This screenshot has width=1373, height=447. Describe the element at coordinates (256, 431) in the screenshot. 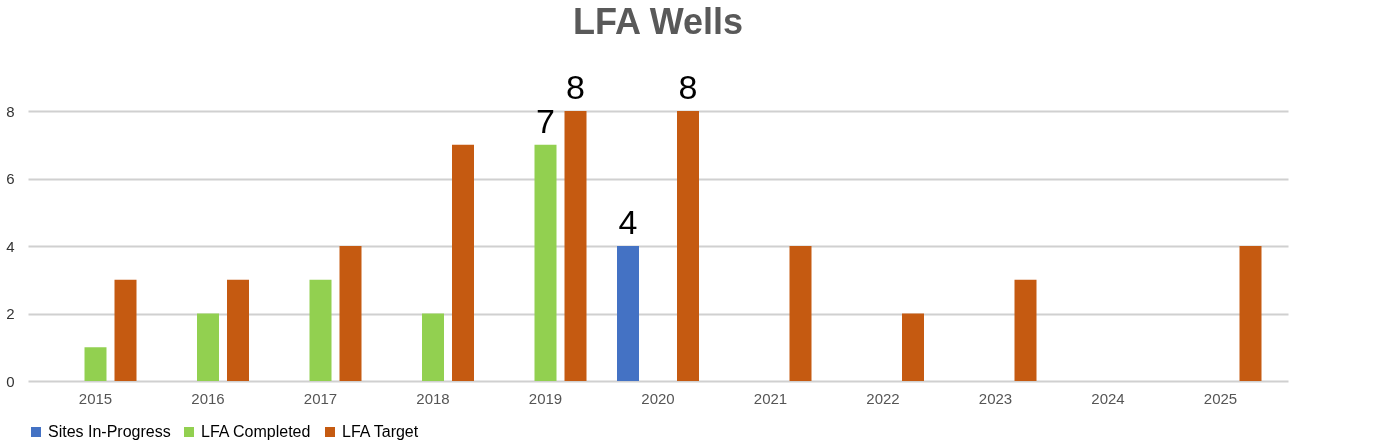

I see `legend-label: LFA Completed` at that location.